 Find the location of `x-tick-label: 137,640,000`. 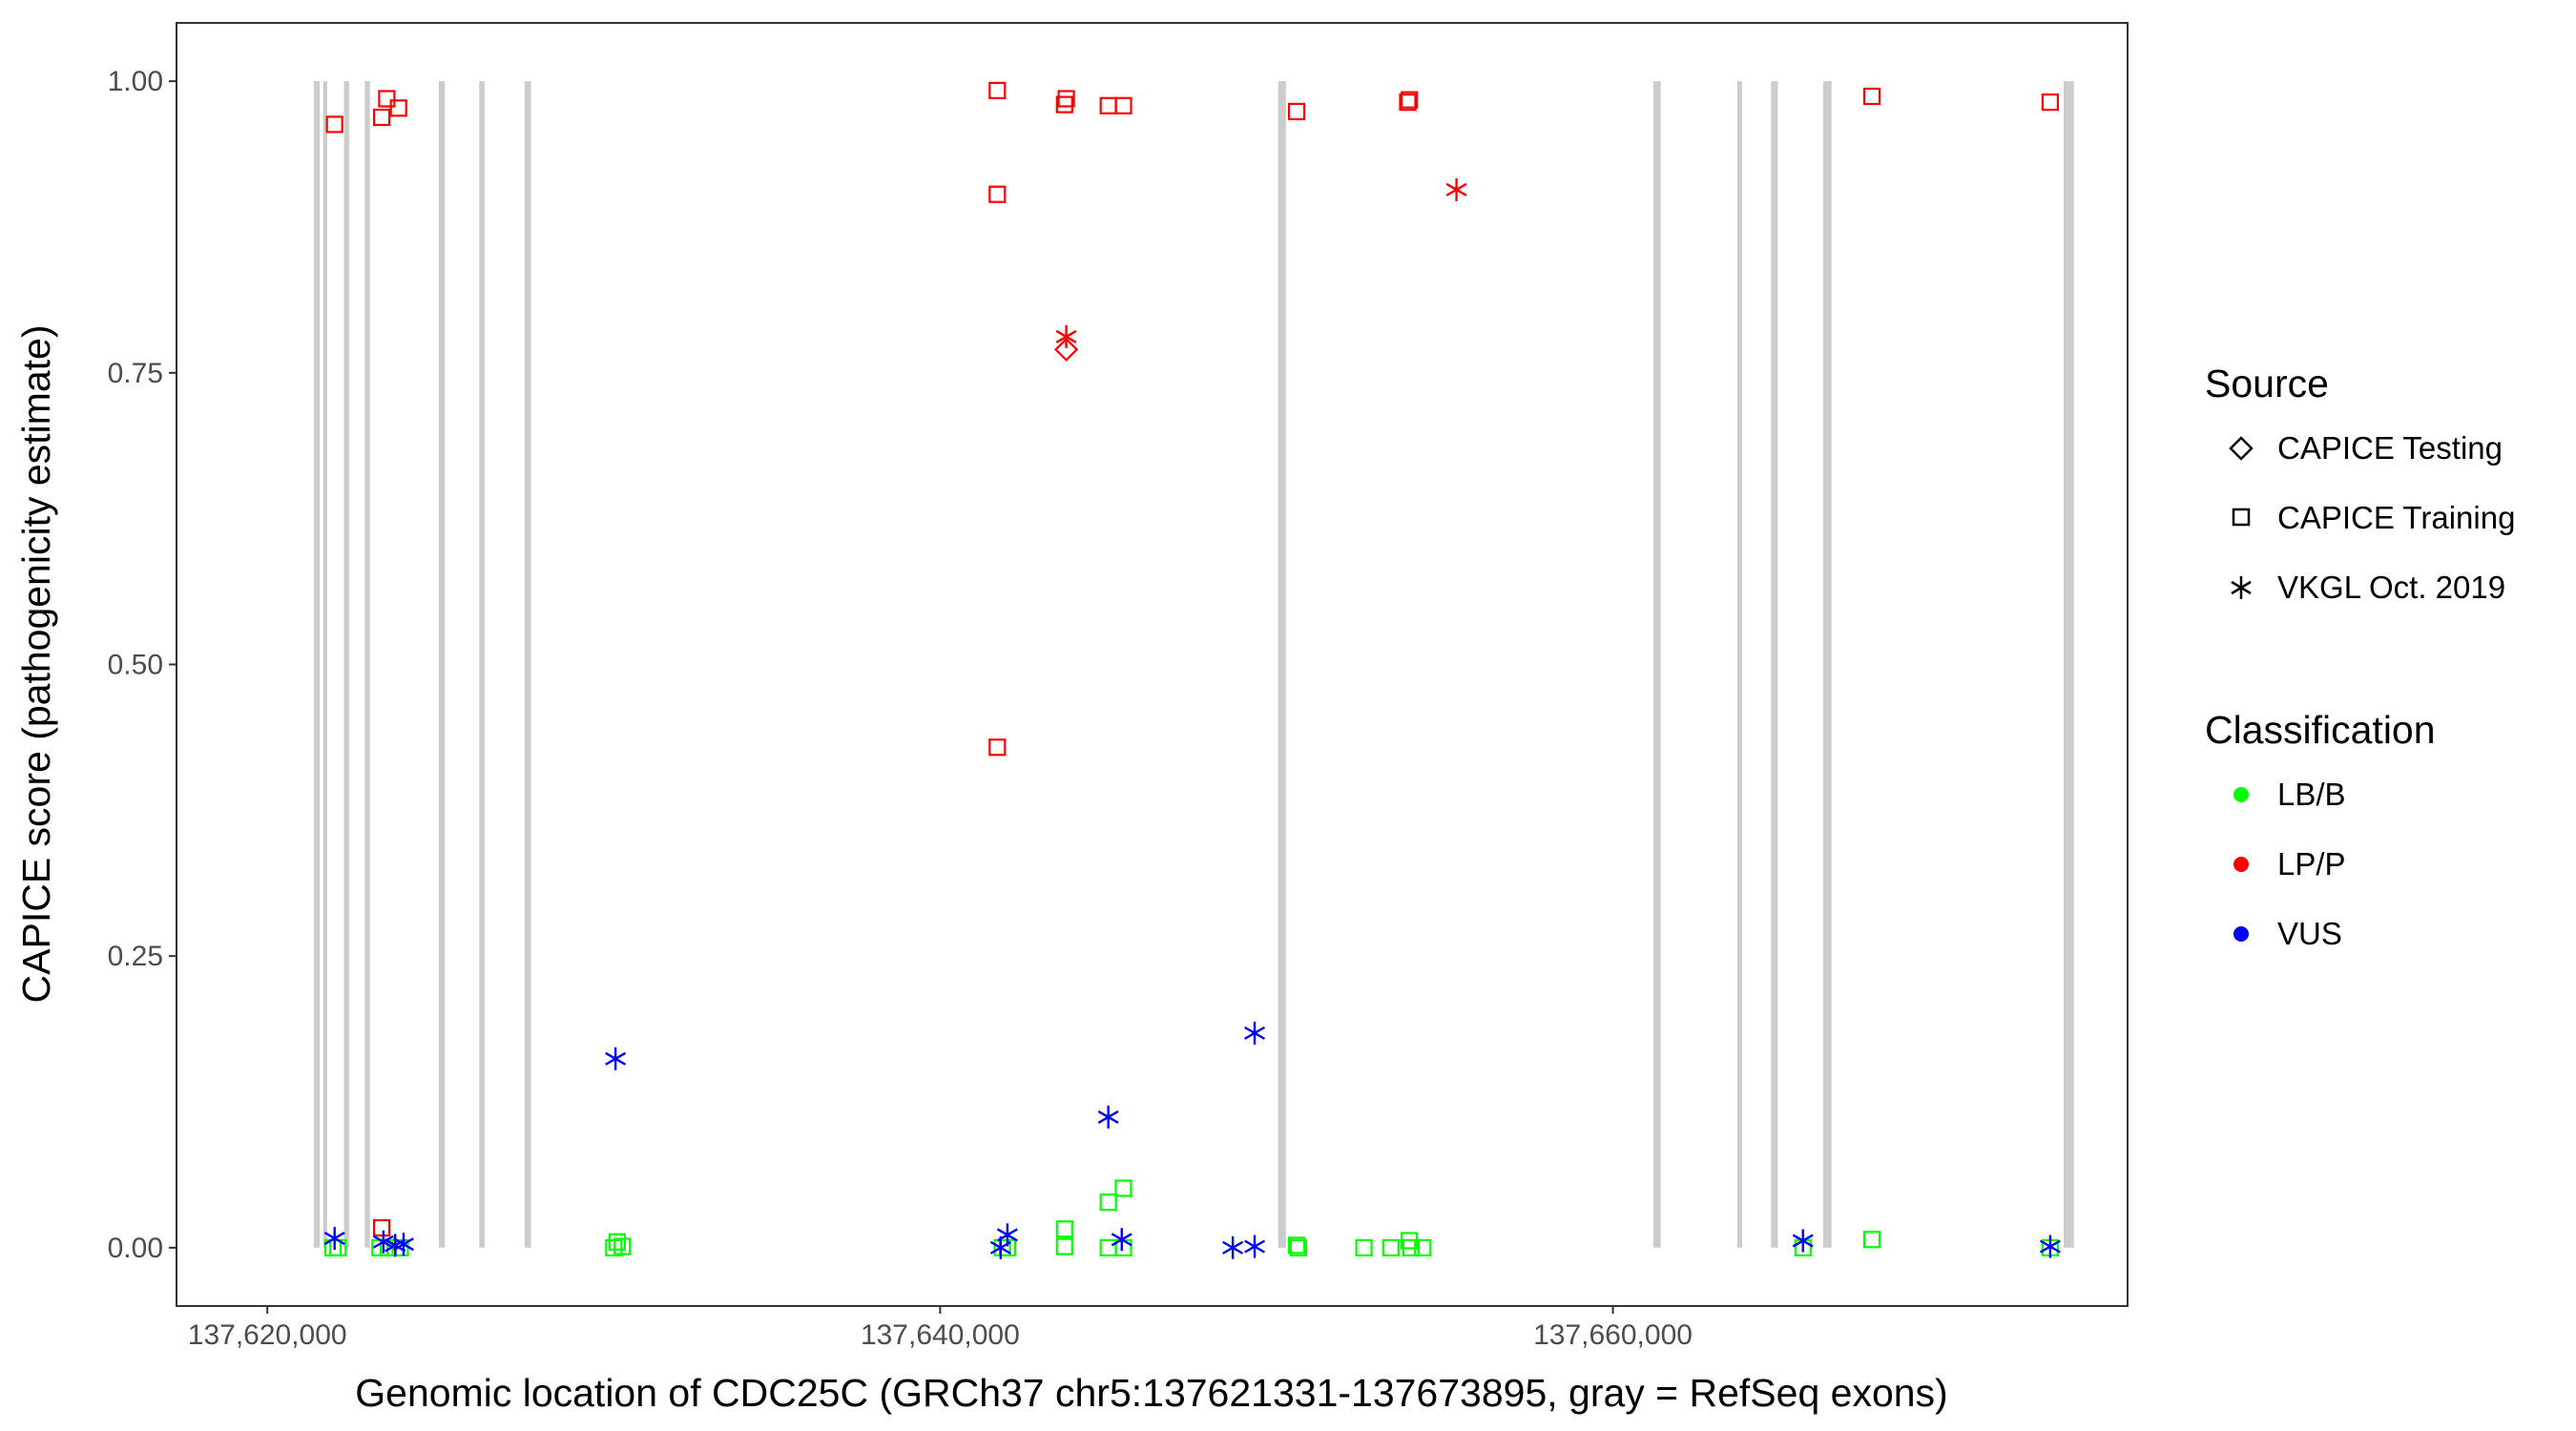

x-tick-label: 137,640,000 is located at coordinates (940, 1335).